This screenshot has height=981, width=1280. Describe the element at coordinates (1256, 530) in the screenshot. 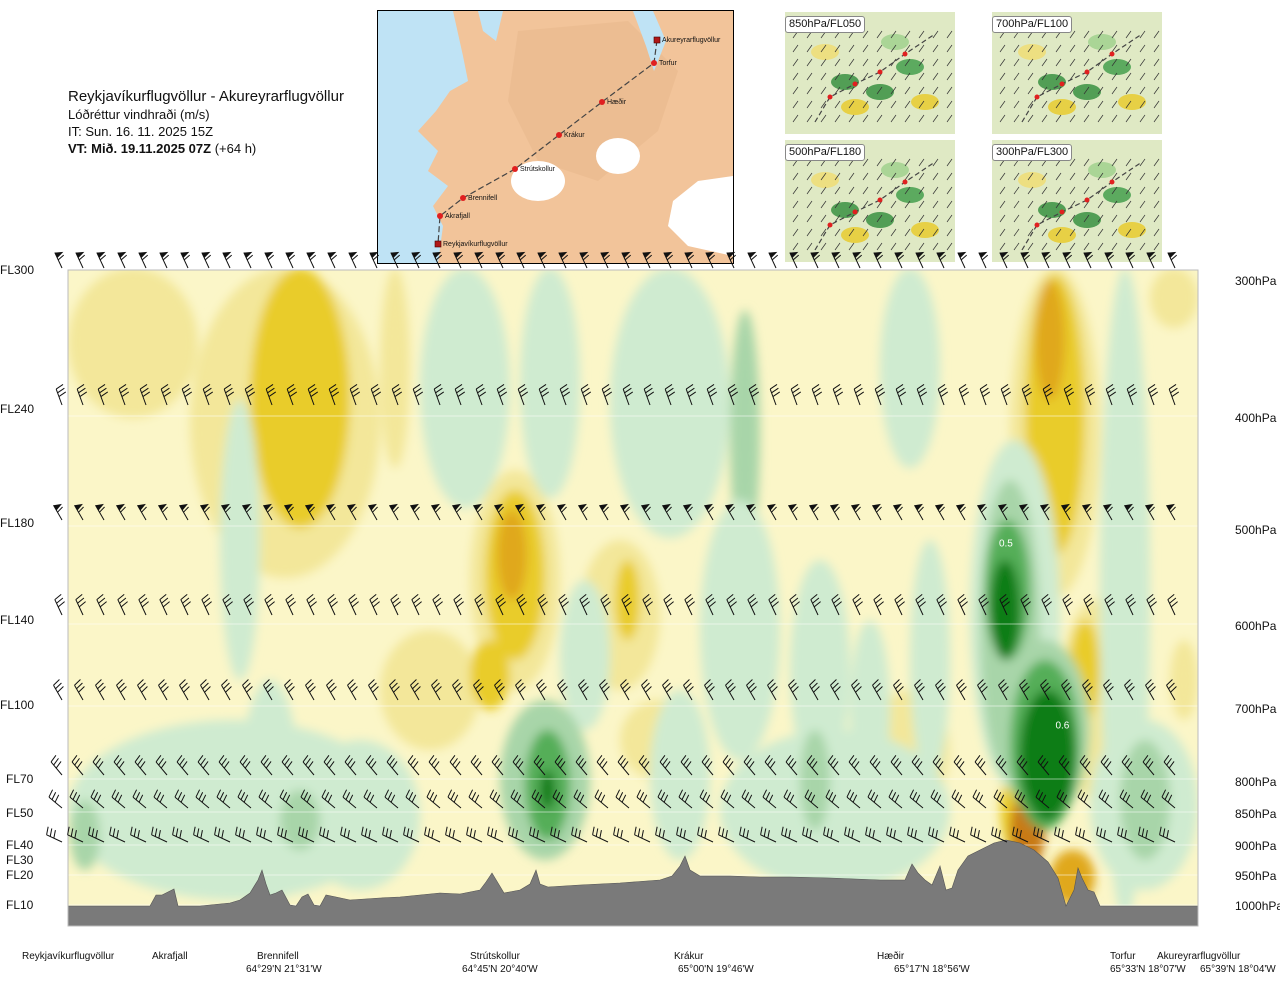

I see `hpa-label: 500hPa` at that location.